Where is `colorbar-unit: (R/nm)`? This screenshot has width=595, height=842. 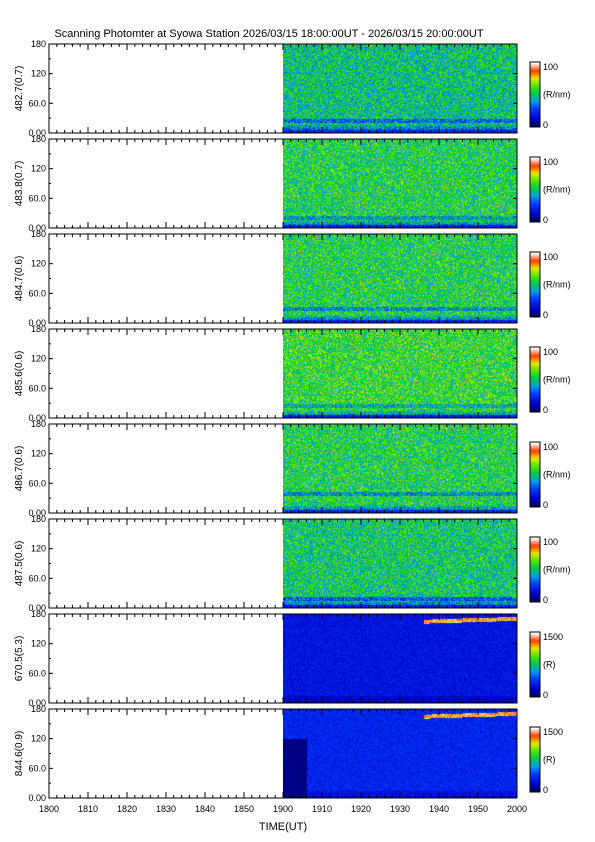
colorbar-unit: (R/nm) is located at coordinates (557, 285).